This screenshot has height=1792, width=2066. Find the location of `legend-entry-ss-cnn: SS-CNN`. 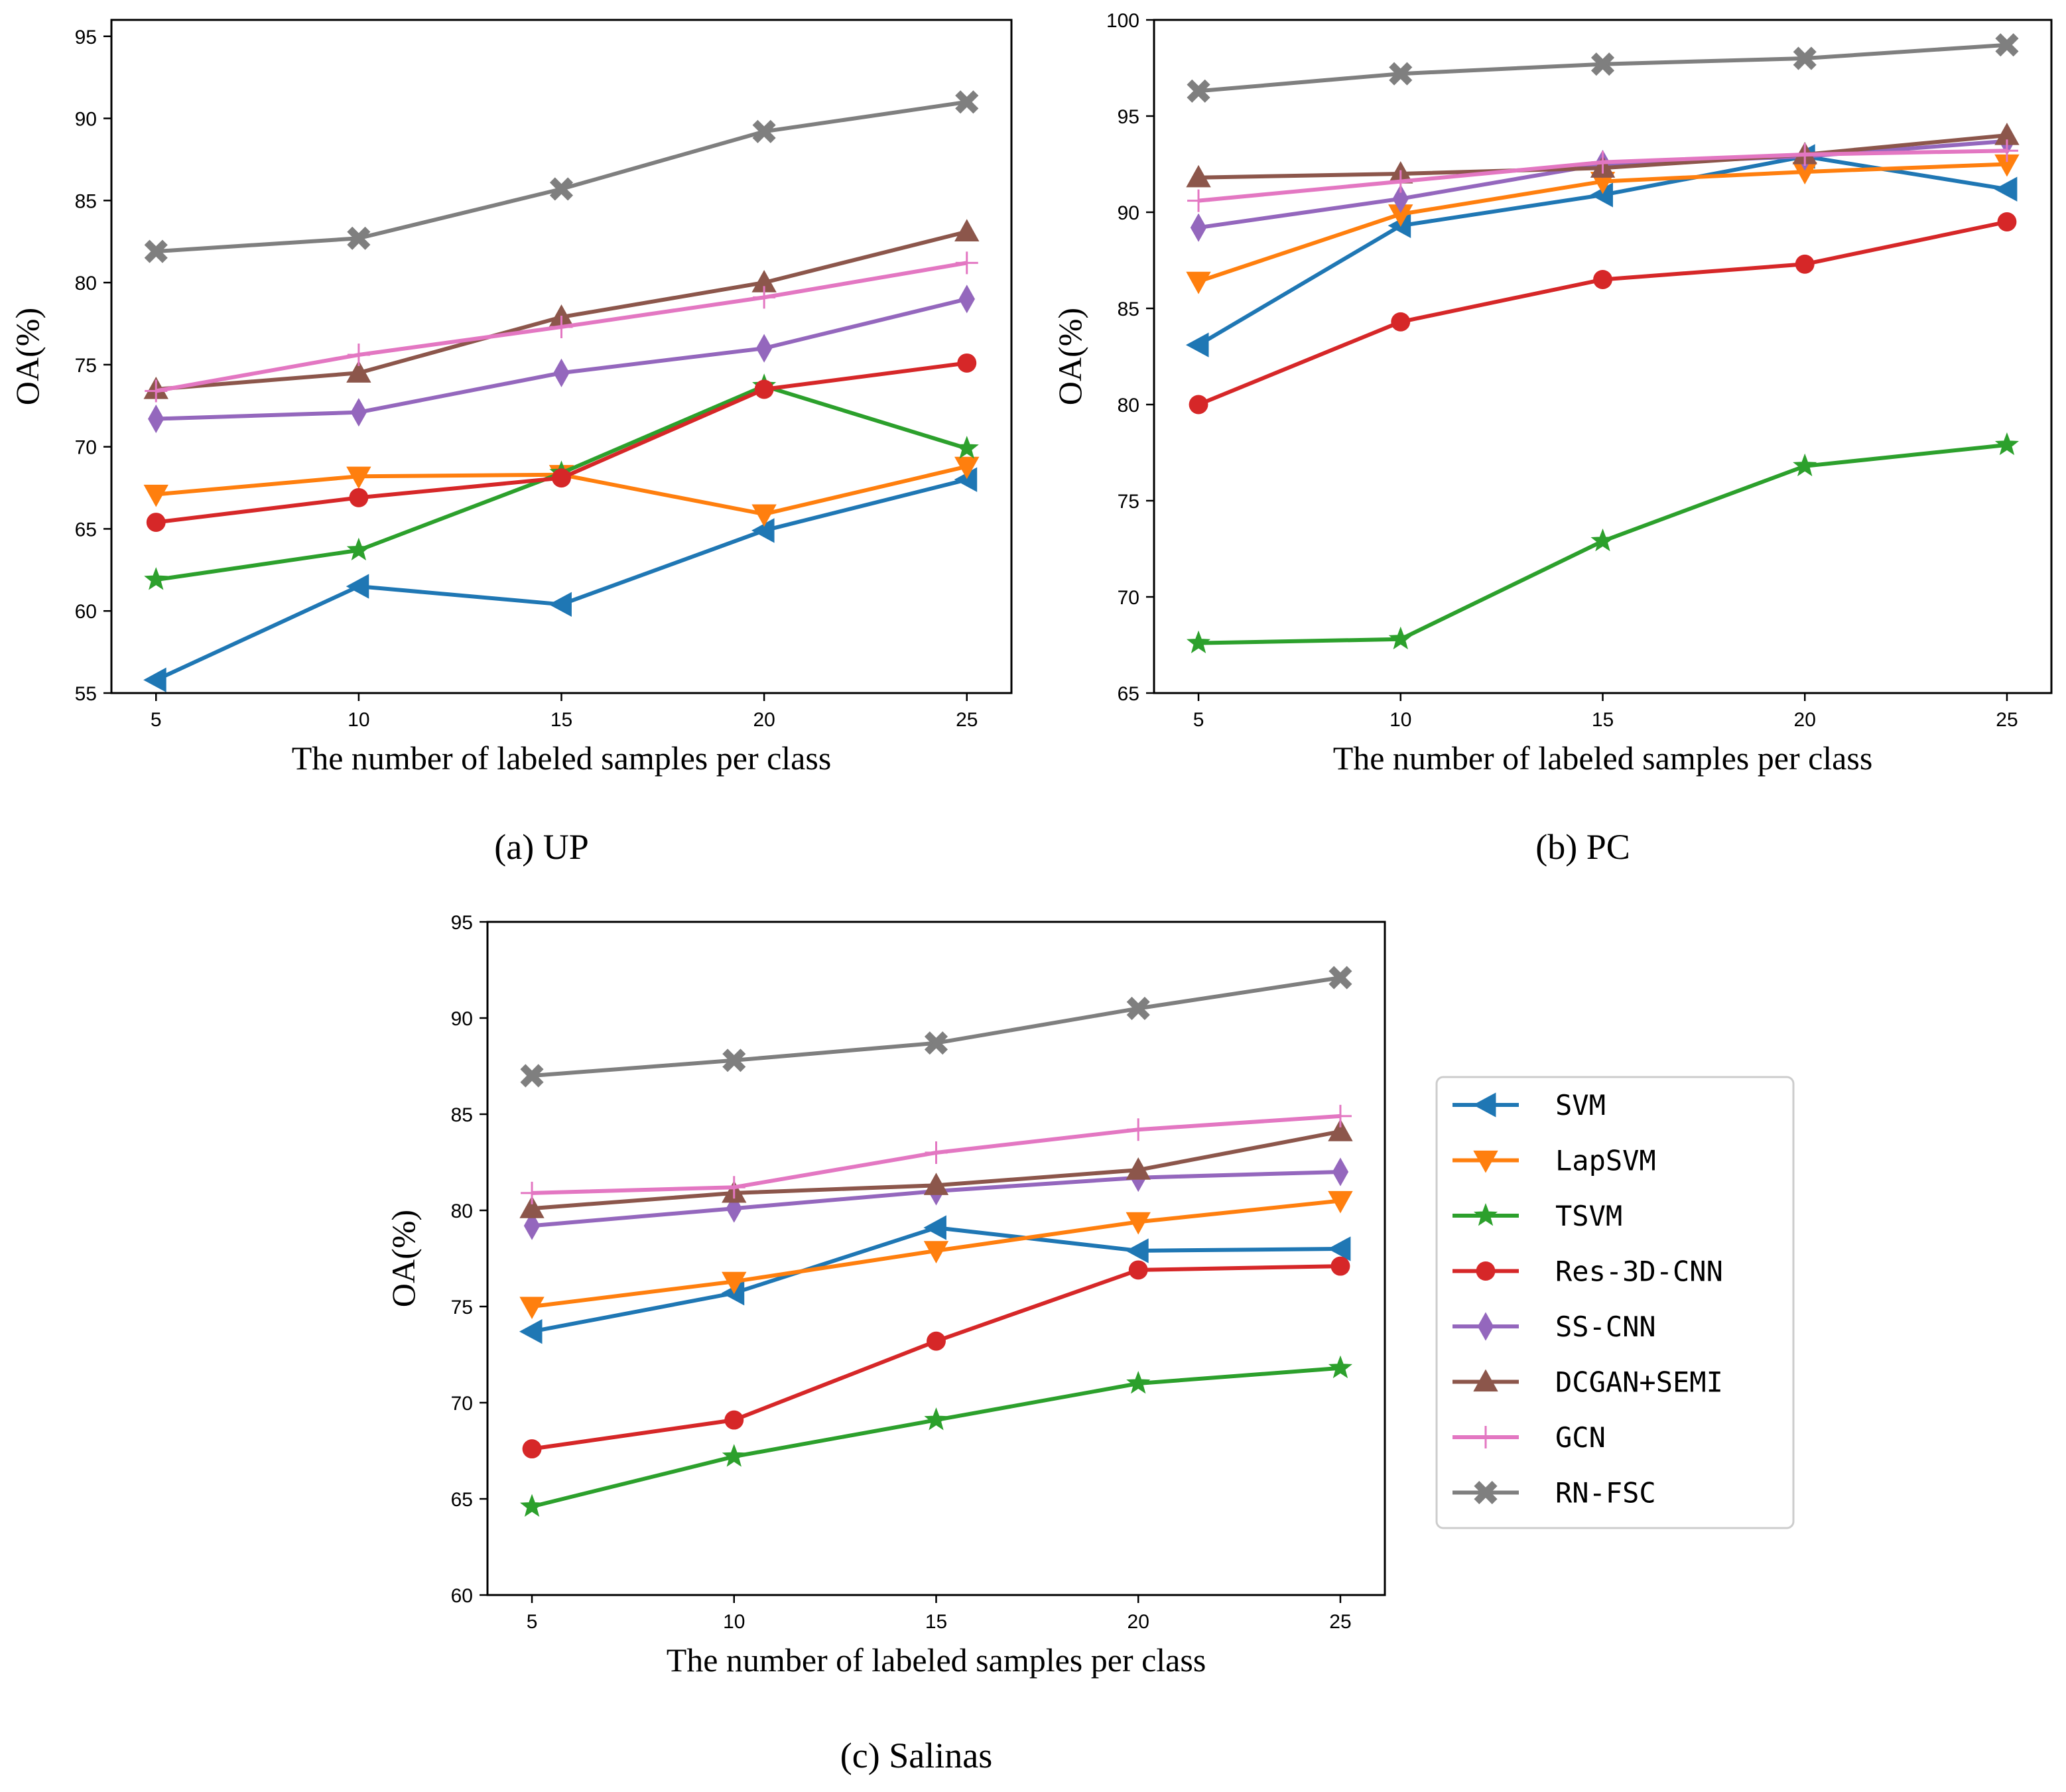

legend-entry-ss-cnn: SS-CNN is located at coordinates (1554, 1327).